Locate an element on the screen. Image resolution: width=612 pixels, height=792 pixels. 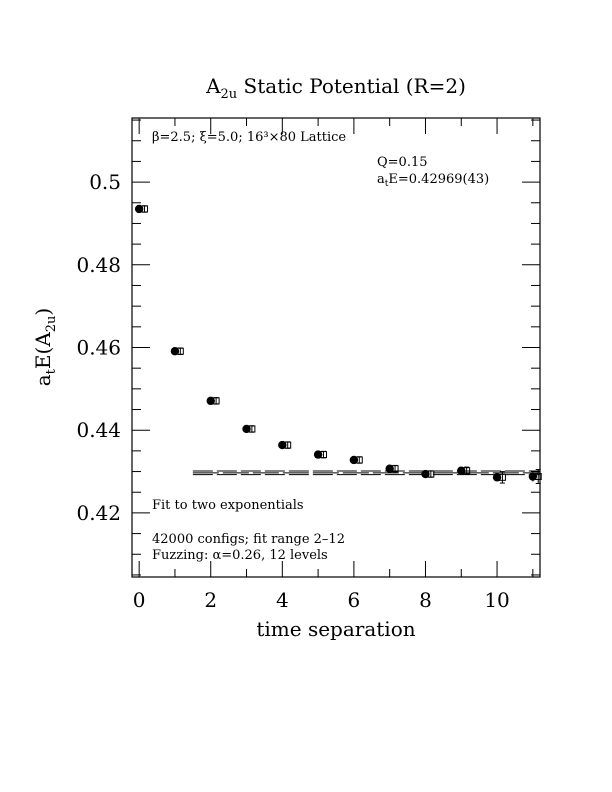
y-tick-label: 0.46 is located at coordinates (98, 348).